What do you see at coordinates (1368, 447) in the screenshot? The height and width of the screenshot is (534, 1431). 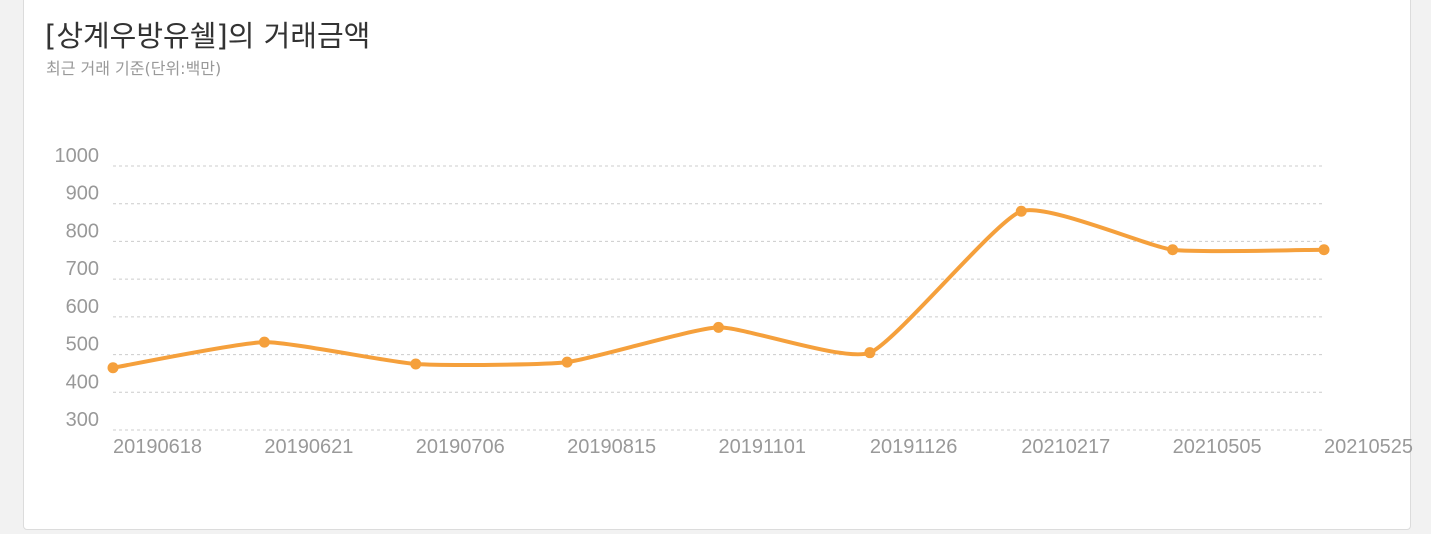 I see `x-tick-label: 20210525` at bounding box center [1368, 447].